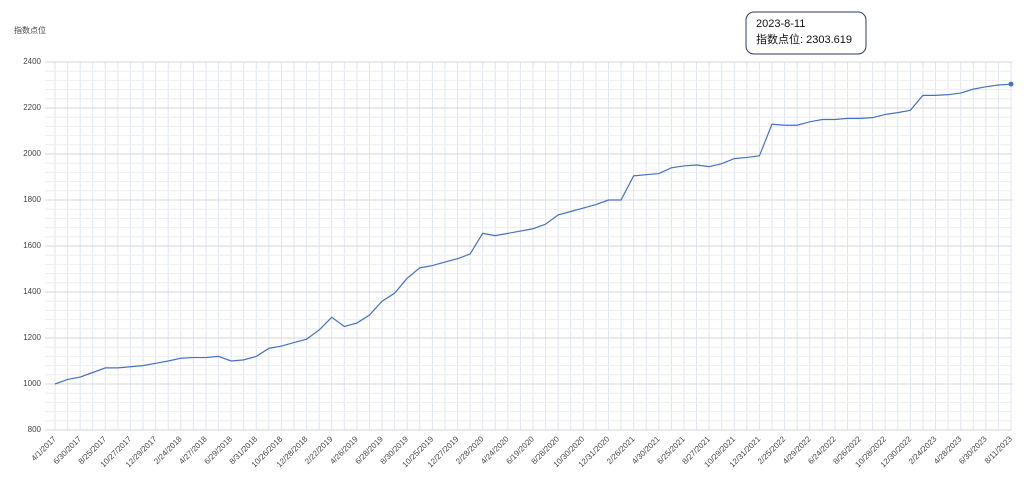 This screenshot has height=496, width=1036. What do you see at coordinates (32, 153) in the screenshot?
I see `y-tick-label: 2000` at bounding box center [32, 153].